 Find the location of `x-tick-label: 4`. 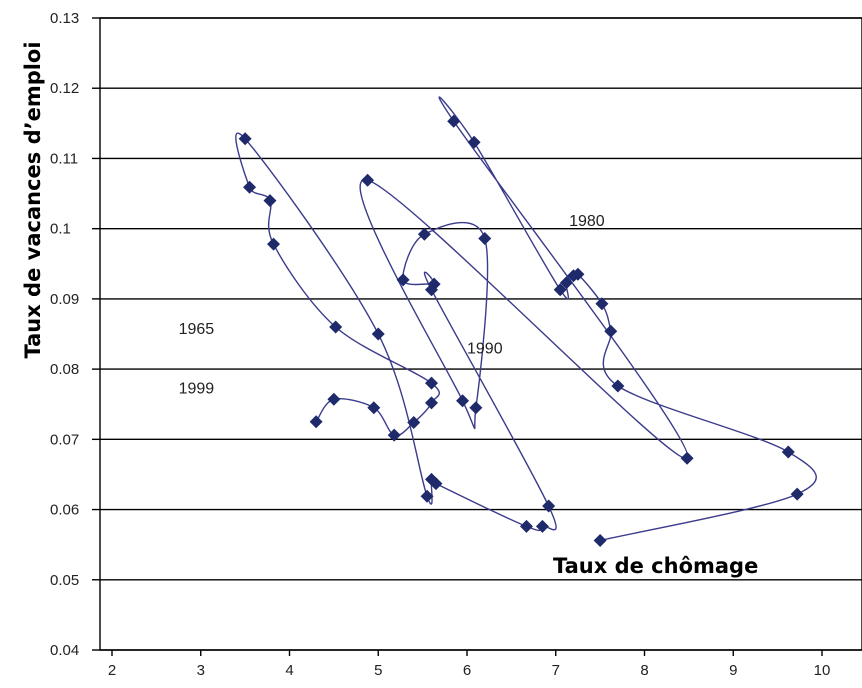

x-tick-label: 4 is located at coordinates (289, 670).